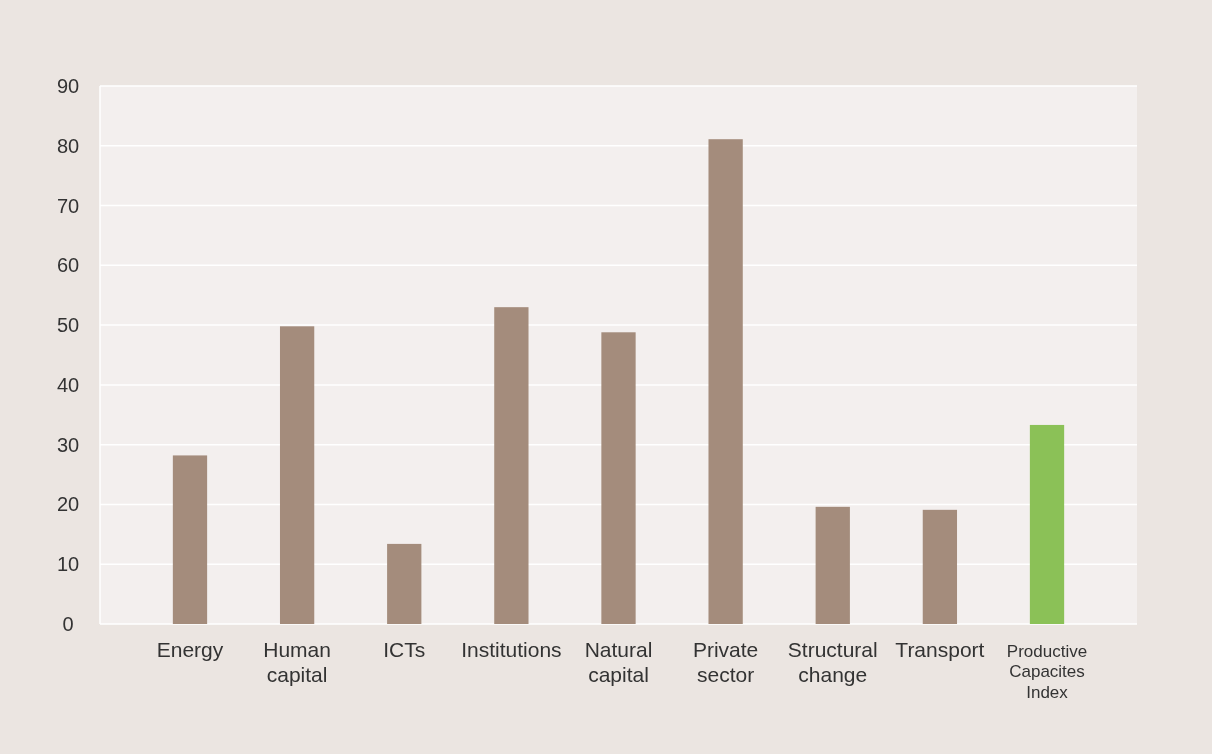 The width and height of the screenshot is (1212, 754). Describe the element at coordinates (404, 649) in the screenshot. I see `x-tick-label: ICTs` at that location.